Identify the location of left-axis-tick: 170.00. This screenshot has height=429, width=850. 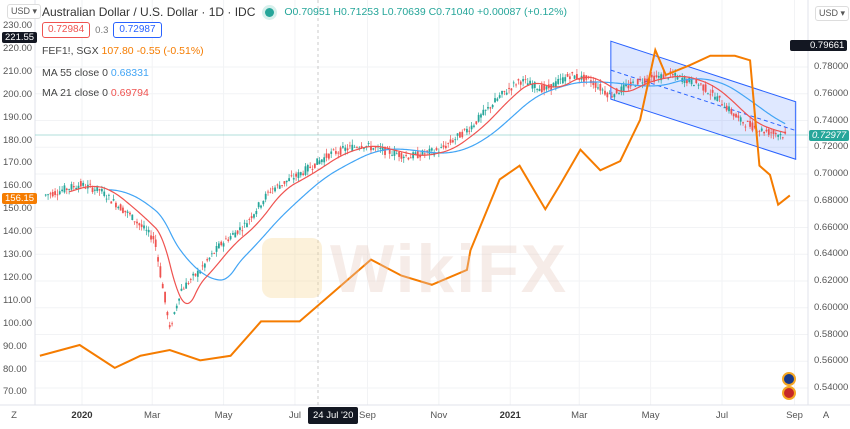
(18, 163).